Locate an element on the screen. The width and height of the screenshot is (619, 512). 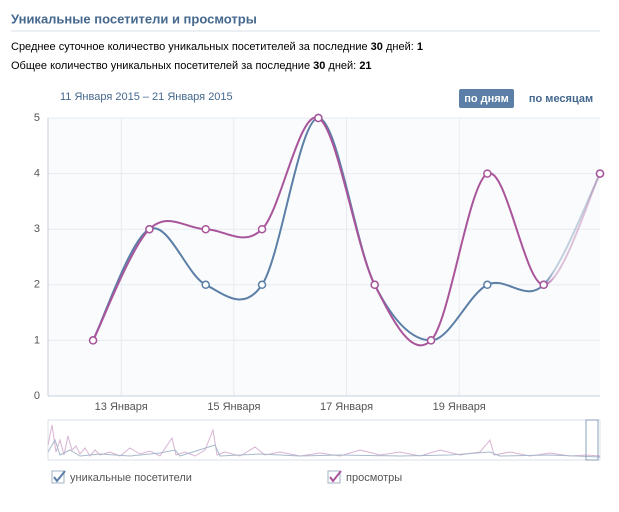
value: 1 is located at coordinates (420, 47).